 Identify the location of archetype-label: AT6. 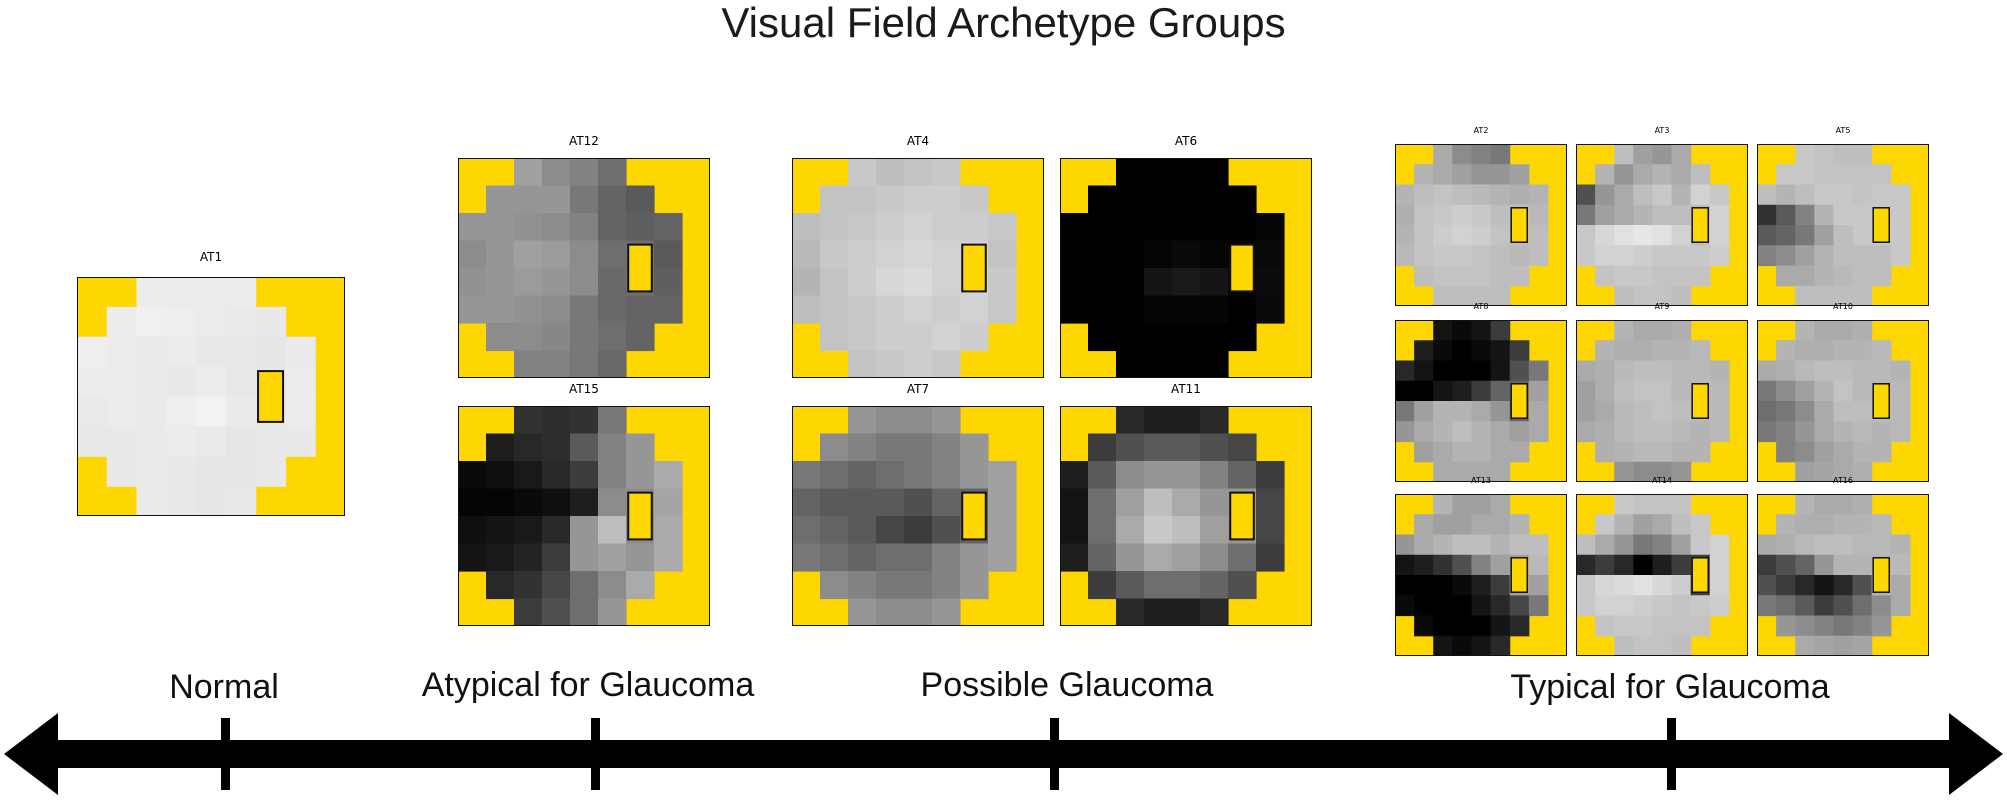
(1186, 141).